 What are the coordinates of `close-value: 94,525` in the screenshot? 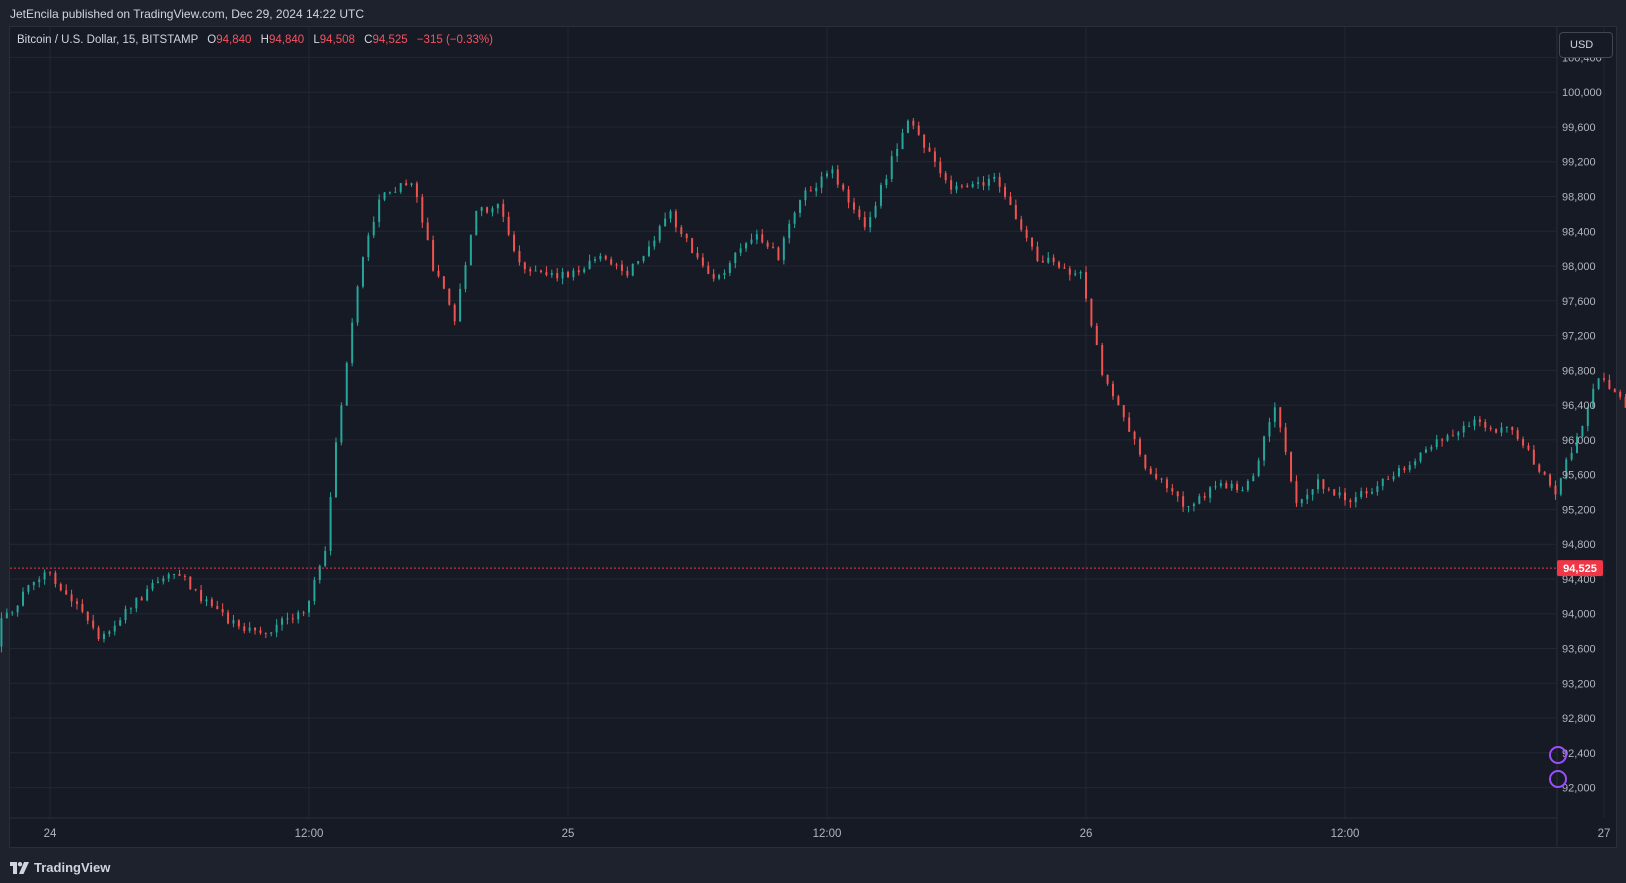 It's located at (390, 40).